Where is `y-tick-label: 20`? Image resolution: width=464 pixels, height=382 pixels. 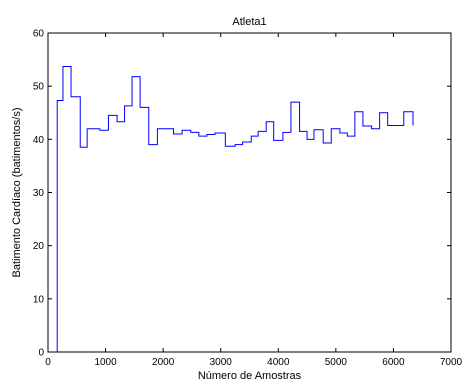 y-tick-label: 20 is located at coordinates (39, 246).